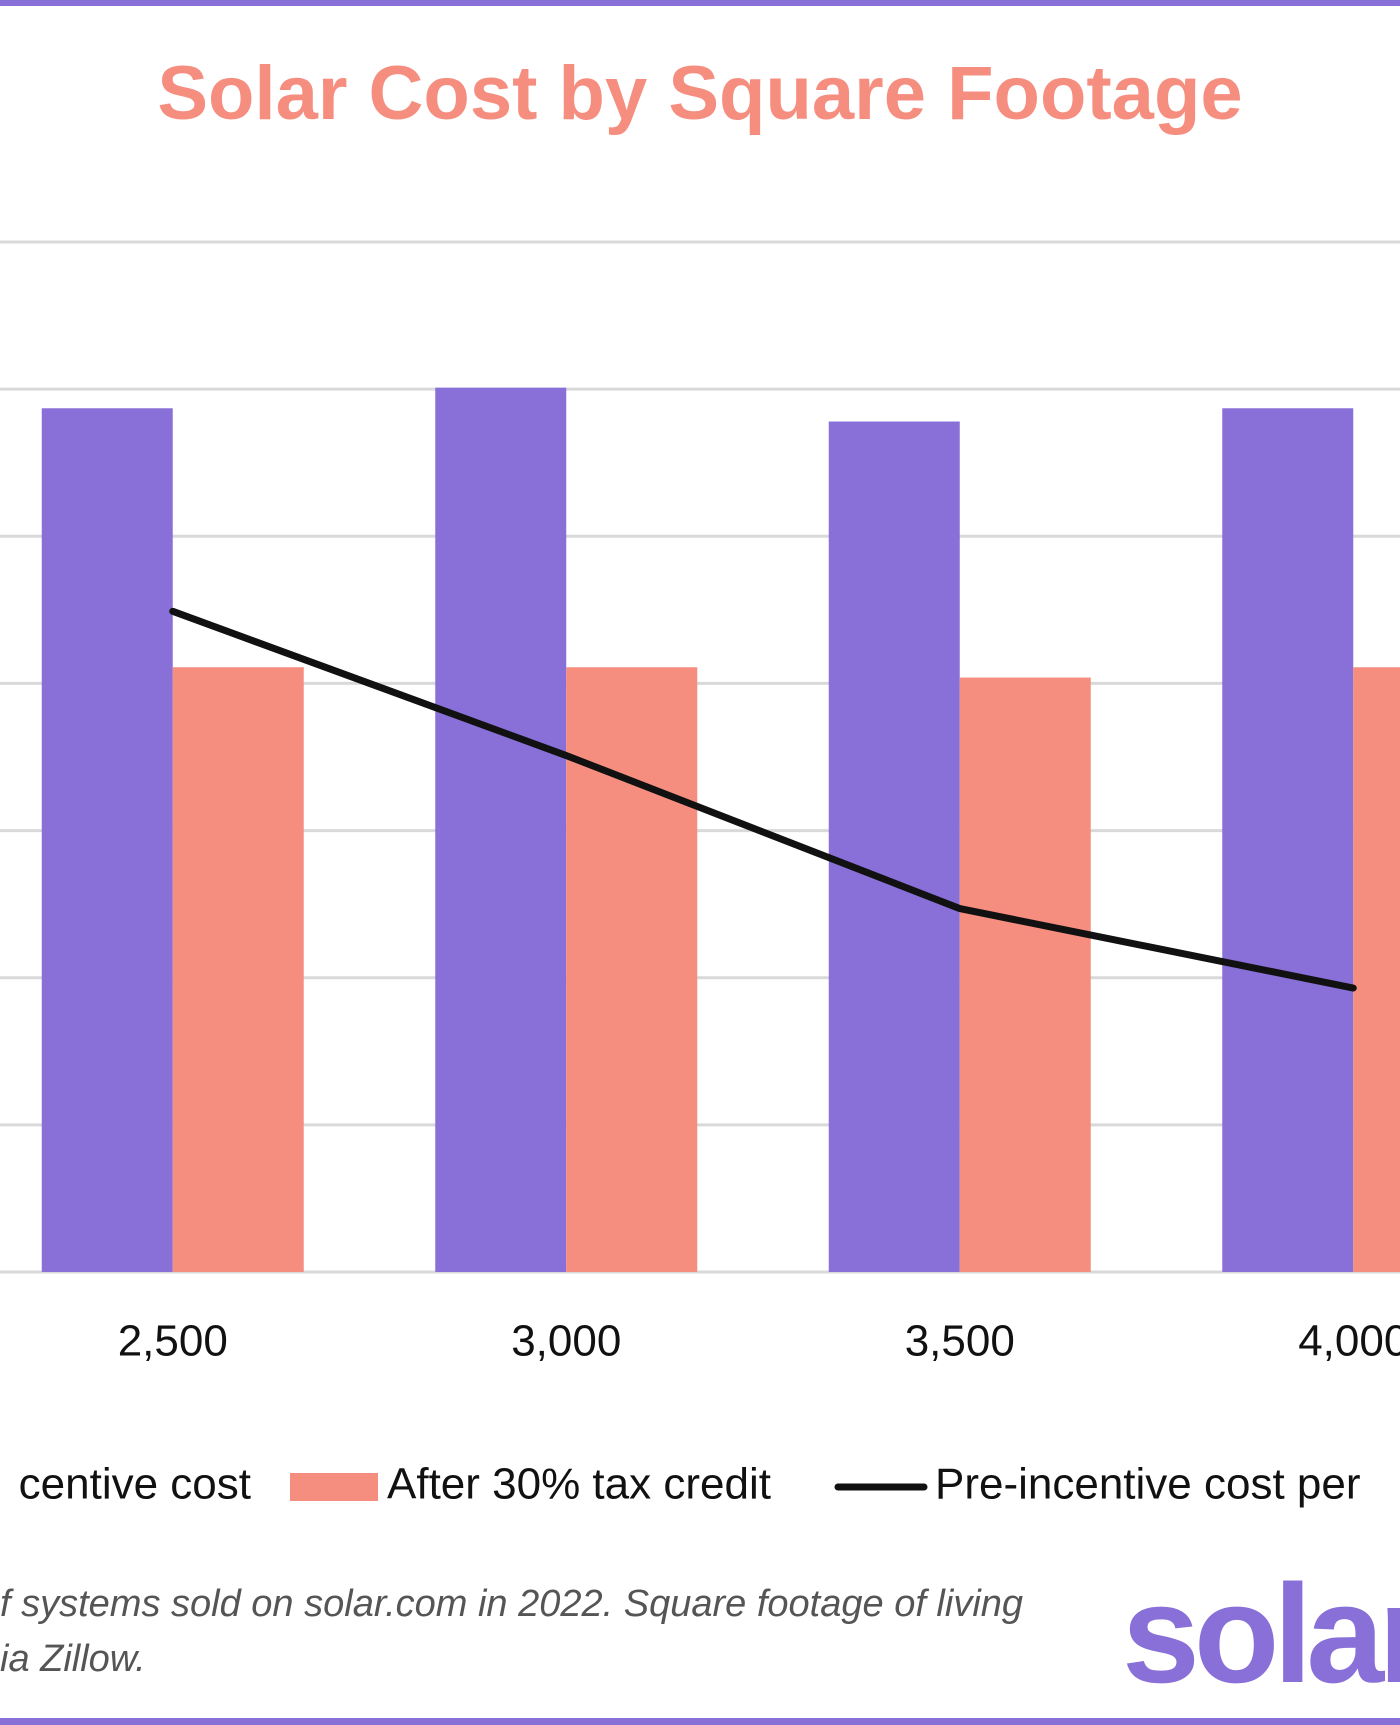  I want to click on x-tick-label: 4,000, so click(1349, 1341).